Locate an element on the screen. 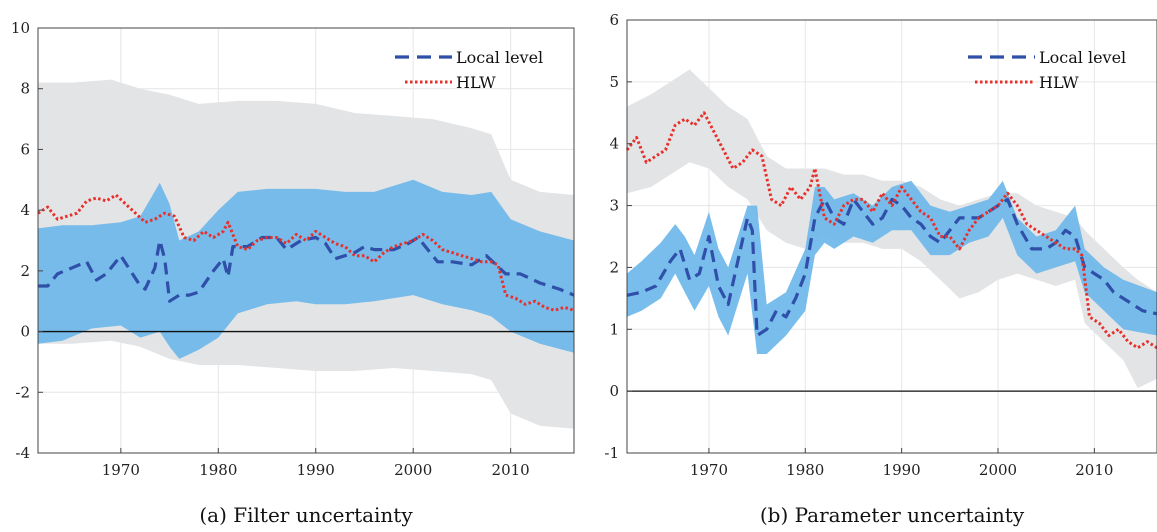 The height and width of the screenshot is (532, 1157). series-lines is located at coordinates (306, 252).